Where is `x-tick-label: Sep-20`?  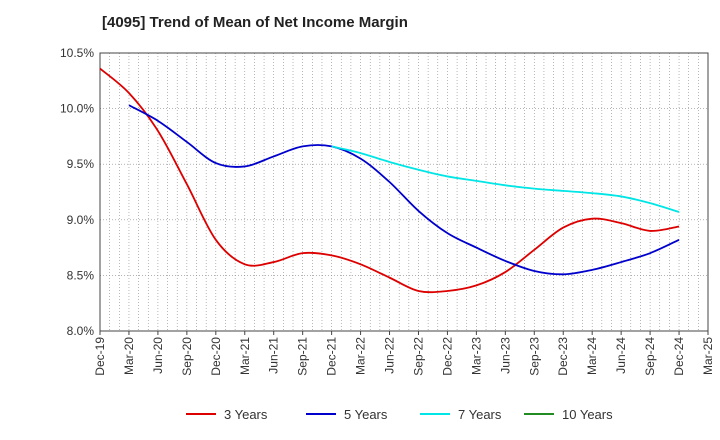
x-tick-label: Sep-20 is located at coordinates (187, 356).